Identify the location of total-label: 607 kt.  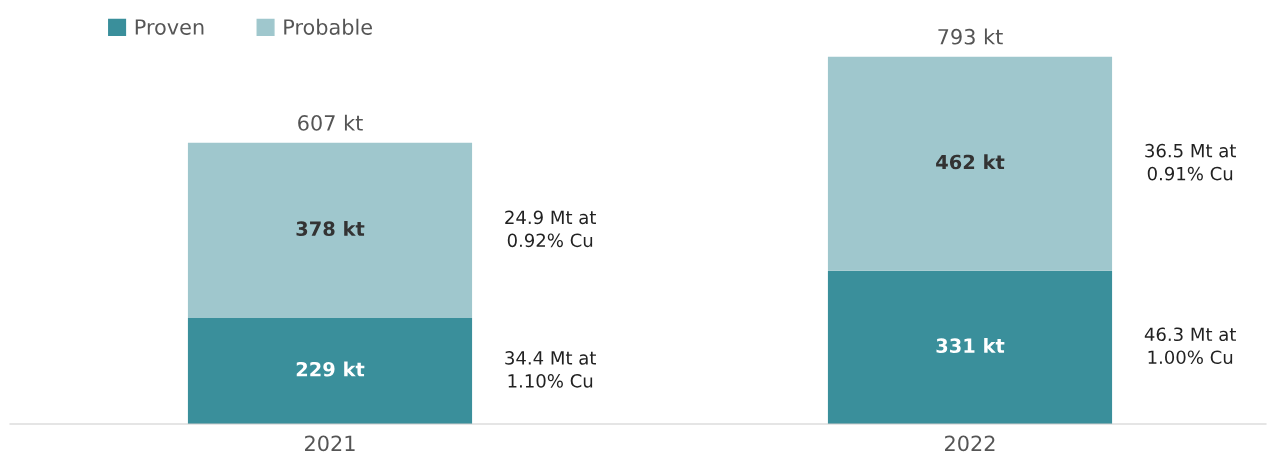
(330, 122).